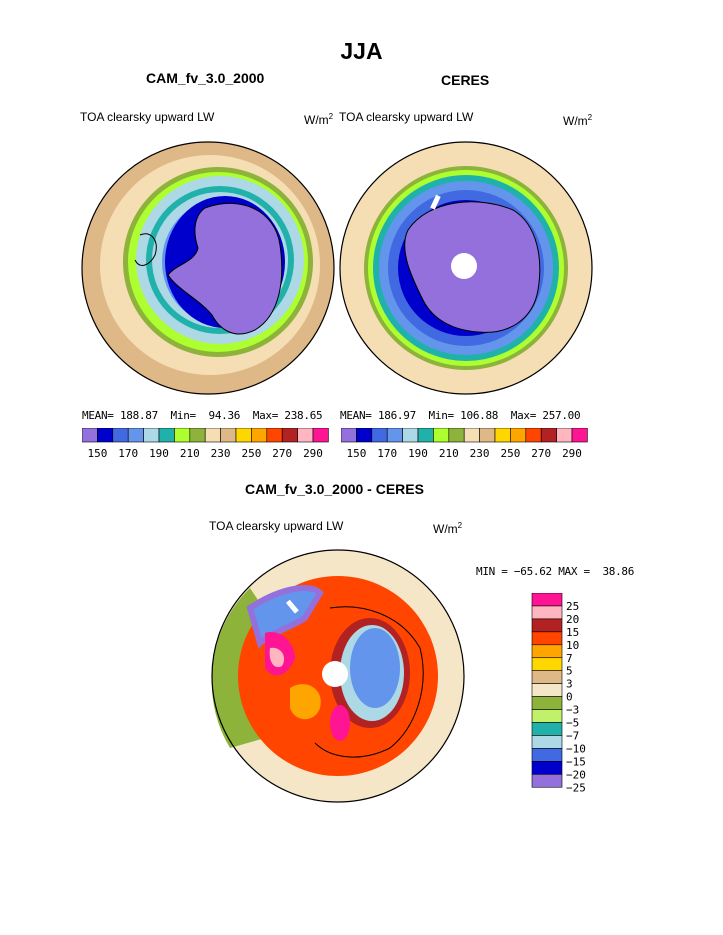 This screenshot has height=935, width=723. I want to click on panel-title-model: CAM_fv_3.0_2000, so click(205, 78).